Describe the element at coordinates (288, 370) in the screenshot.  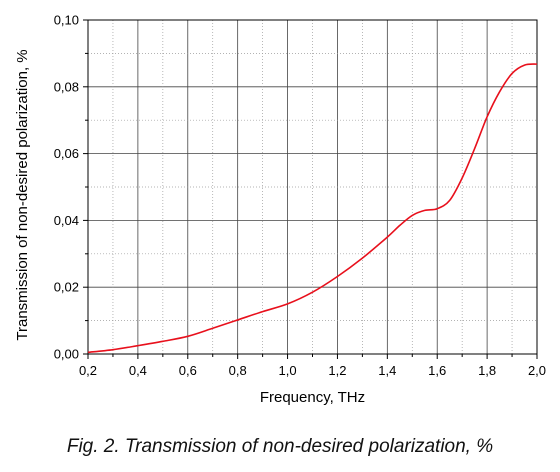
I see `x-tick-label: 1,0` at that location.